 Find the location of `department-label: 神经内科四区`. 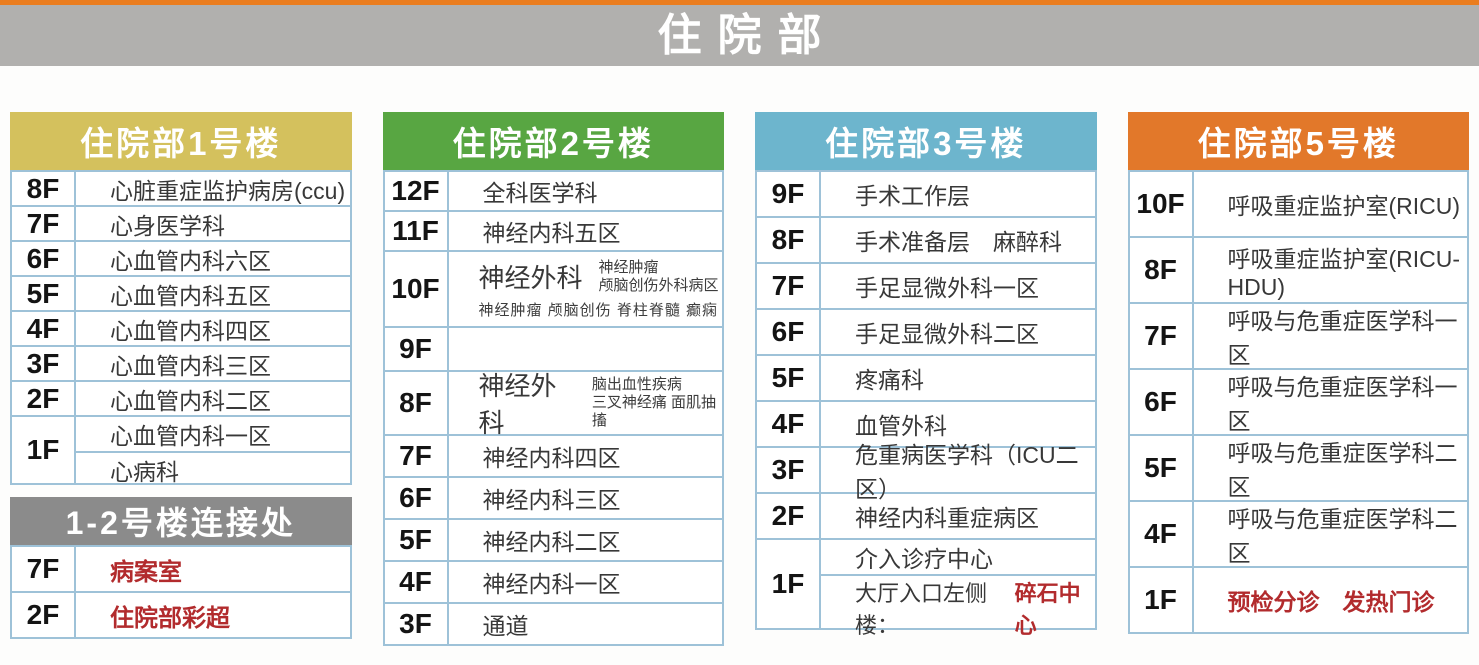

department-label: 神经内科四区 is located at coordinates (551, 458).